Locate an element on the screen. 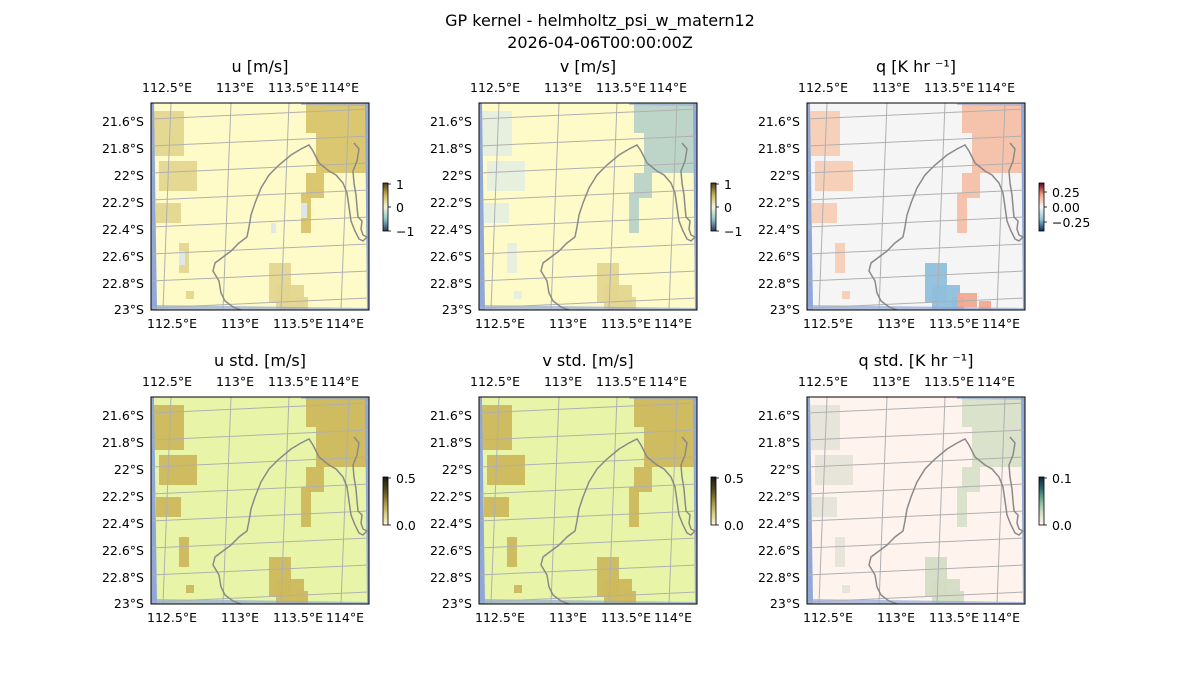 Image resolution: width=1200 pixels, height=700 pixels. colorbar: 0.1 0.0 is located at coordinates (1055, 502).